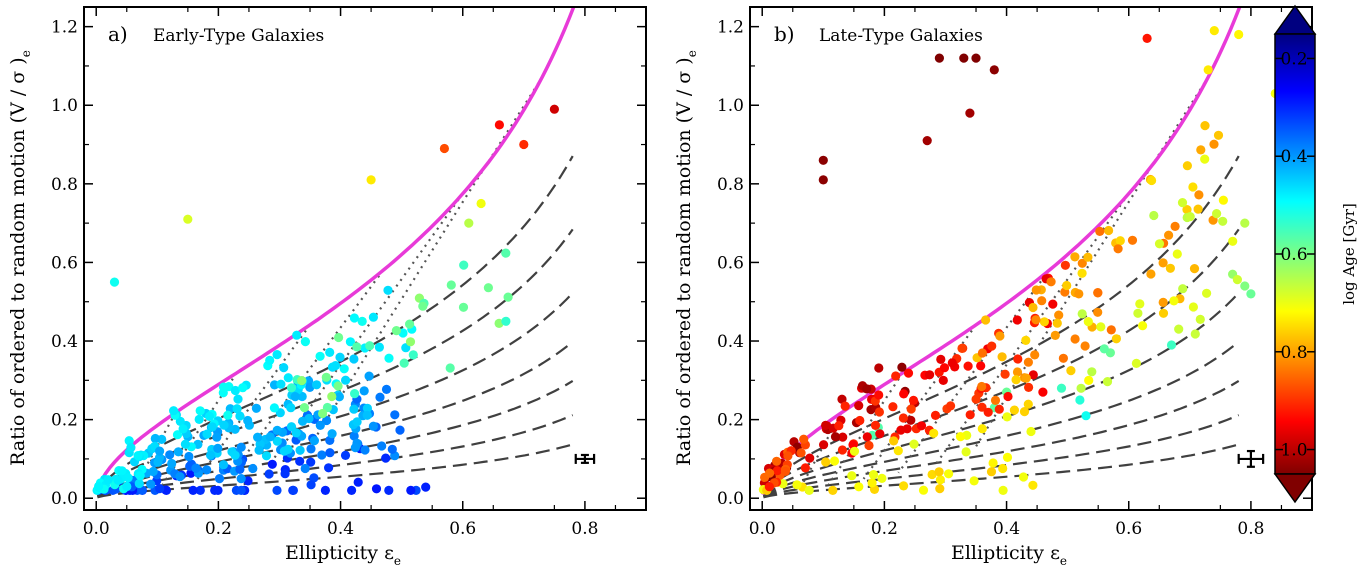 The width and height of the screenshot is (1364, 574). I want to click on typical-error-bar, so click(585, 458).